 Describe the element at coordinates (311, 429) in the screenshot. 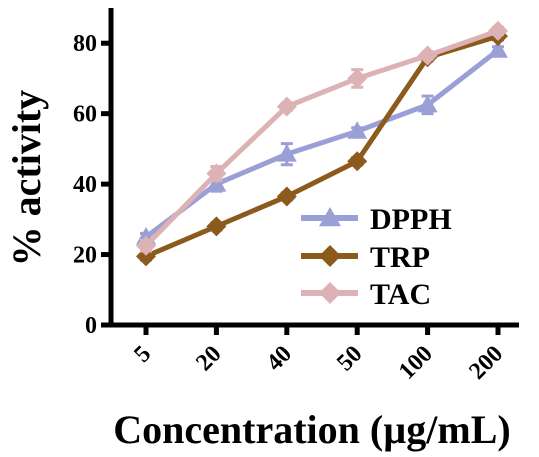

I see `x-axis-title: Concentration (µg/mL)` at that location.